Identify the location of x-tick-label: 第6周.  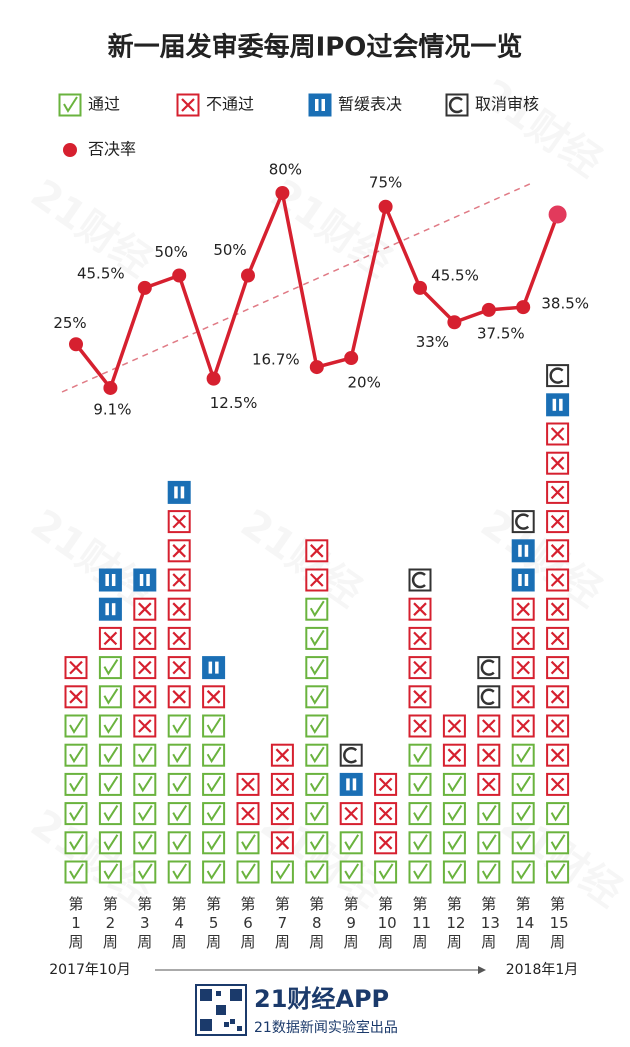
(248, 923).